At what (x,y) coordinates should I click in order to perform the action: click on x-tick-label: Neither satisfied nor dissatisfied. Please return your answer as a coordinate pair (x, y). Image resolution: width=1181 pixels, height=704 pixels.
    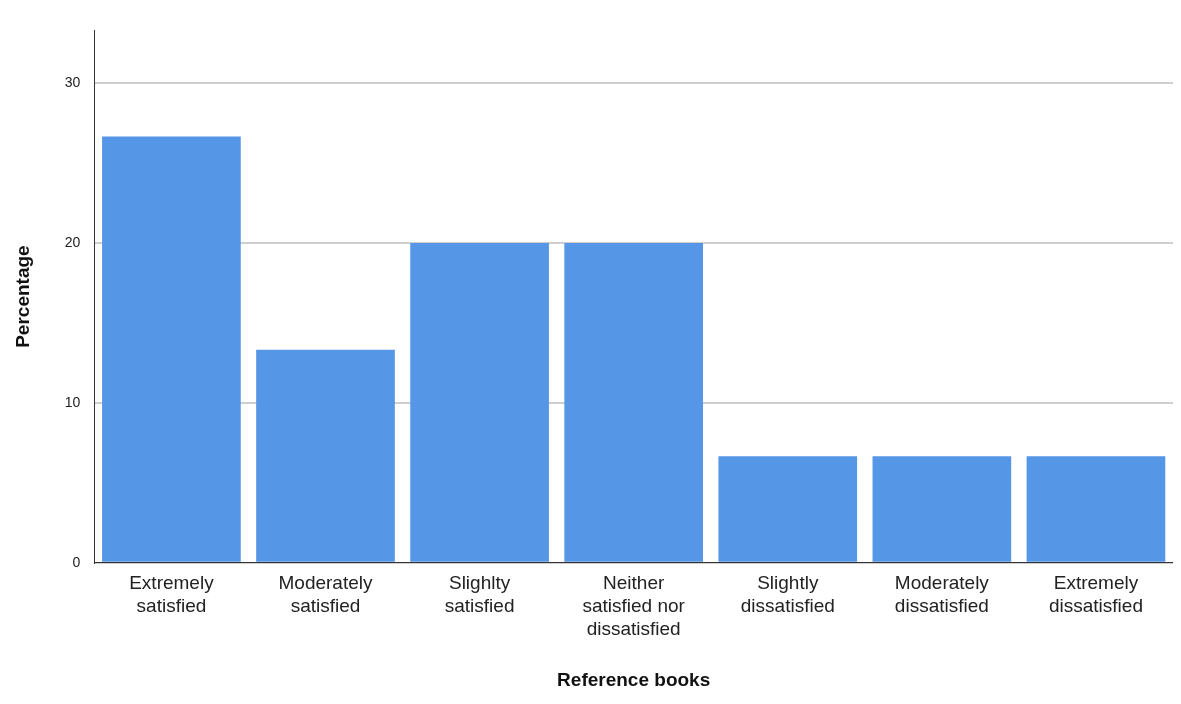
    Looking at the image, I should click on (634, 606).